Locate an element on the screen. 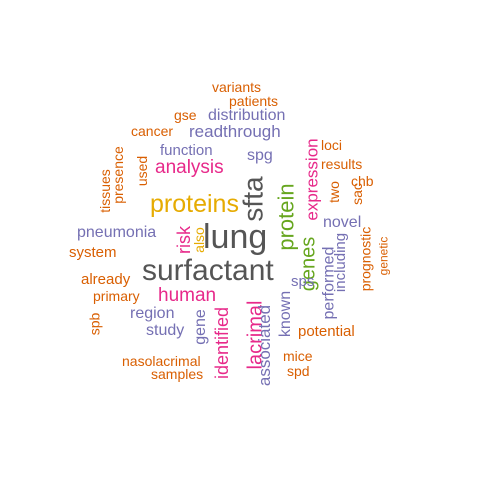 This screenshot has height=480, width=480. word-system: system is located at coordinates (93, 252).